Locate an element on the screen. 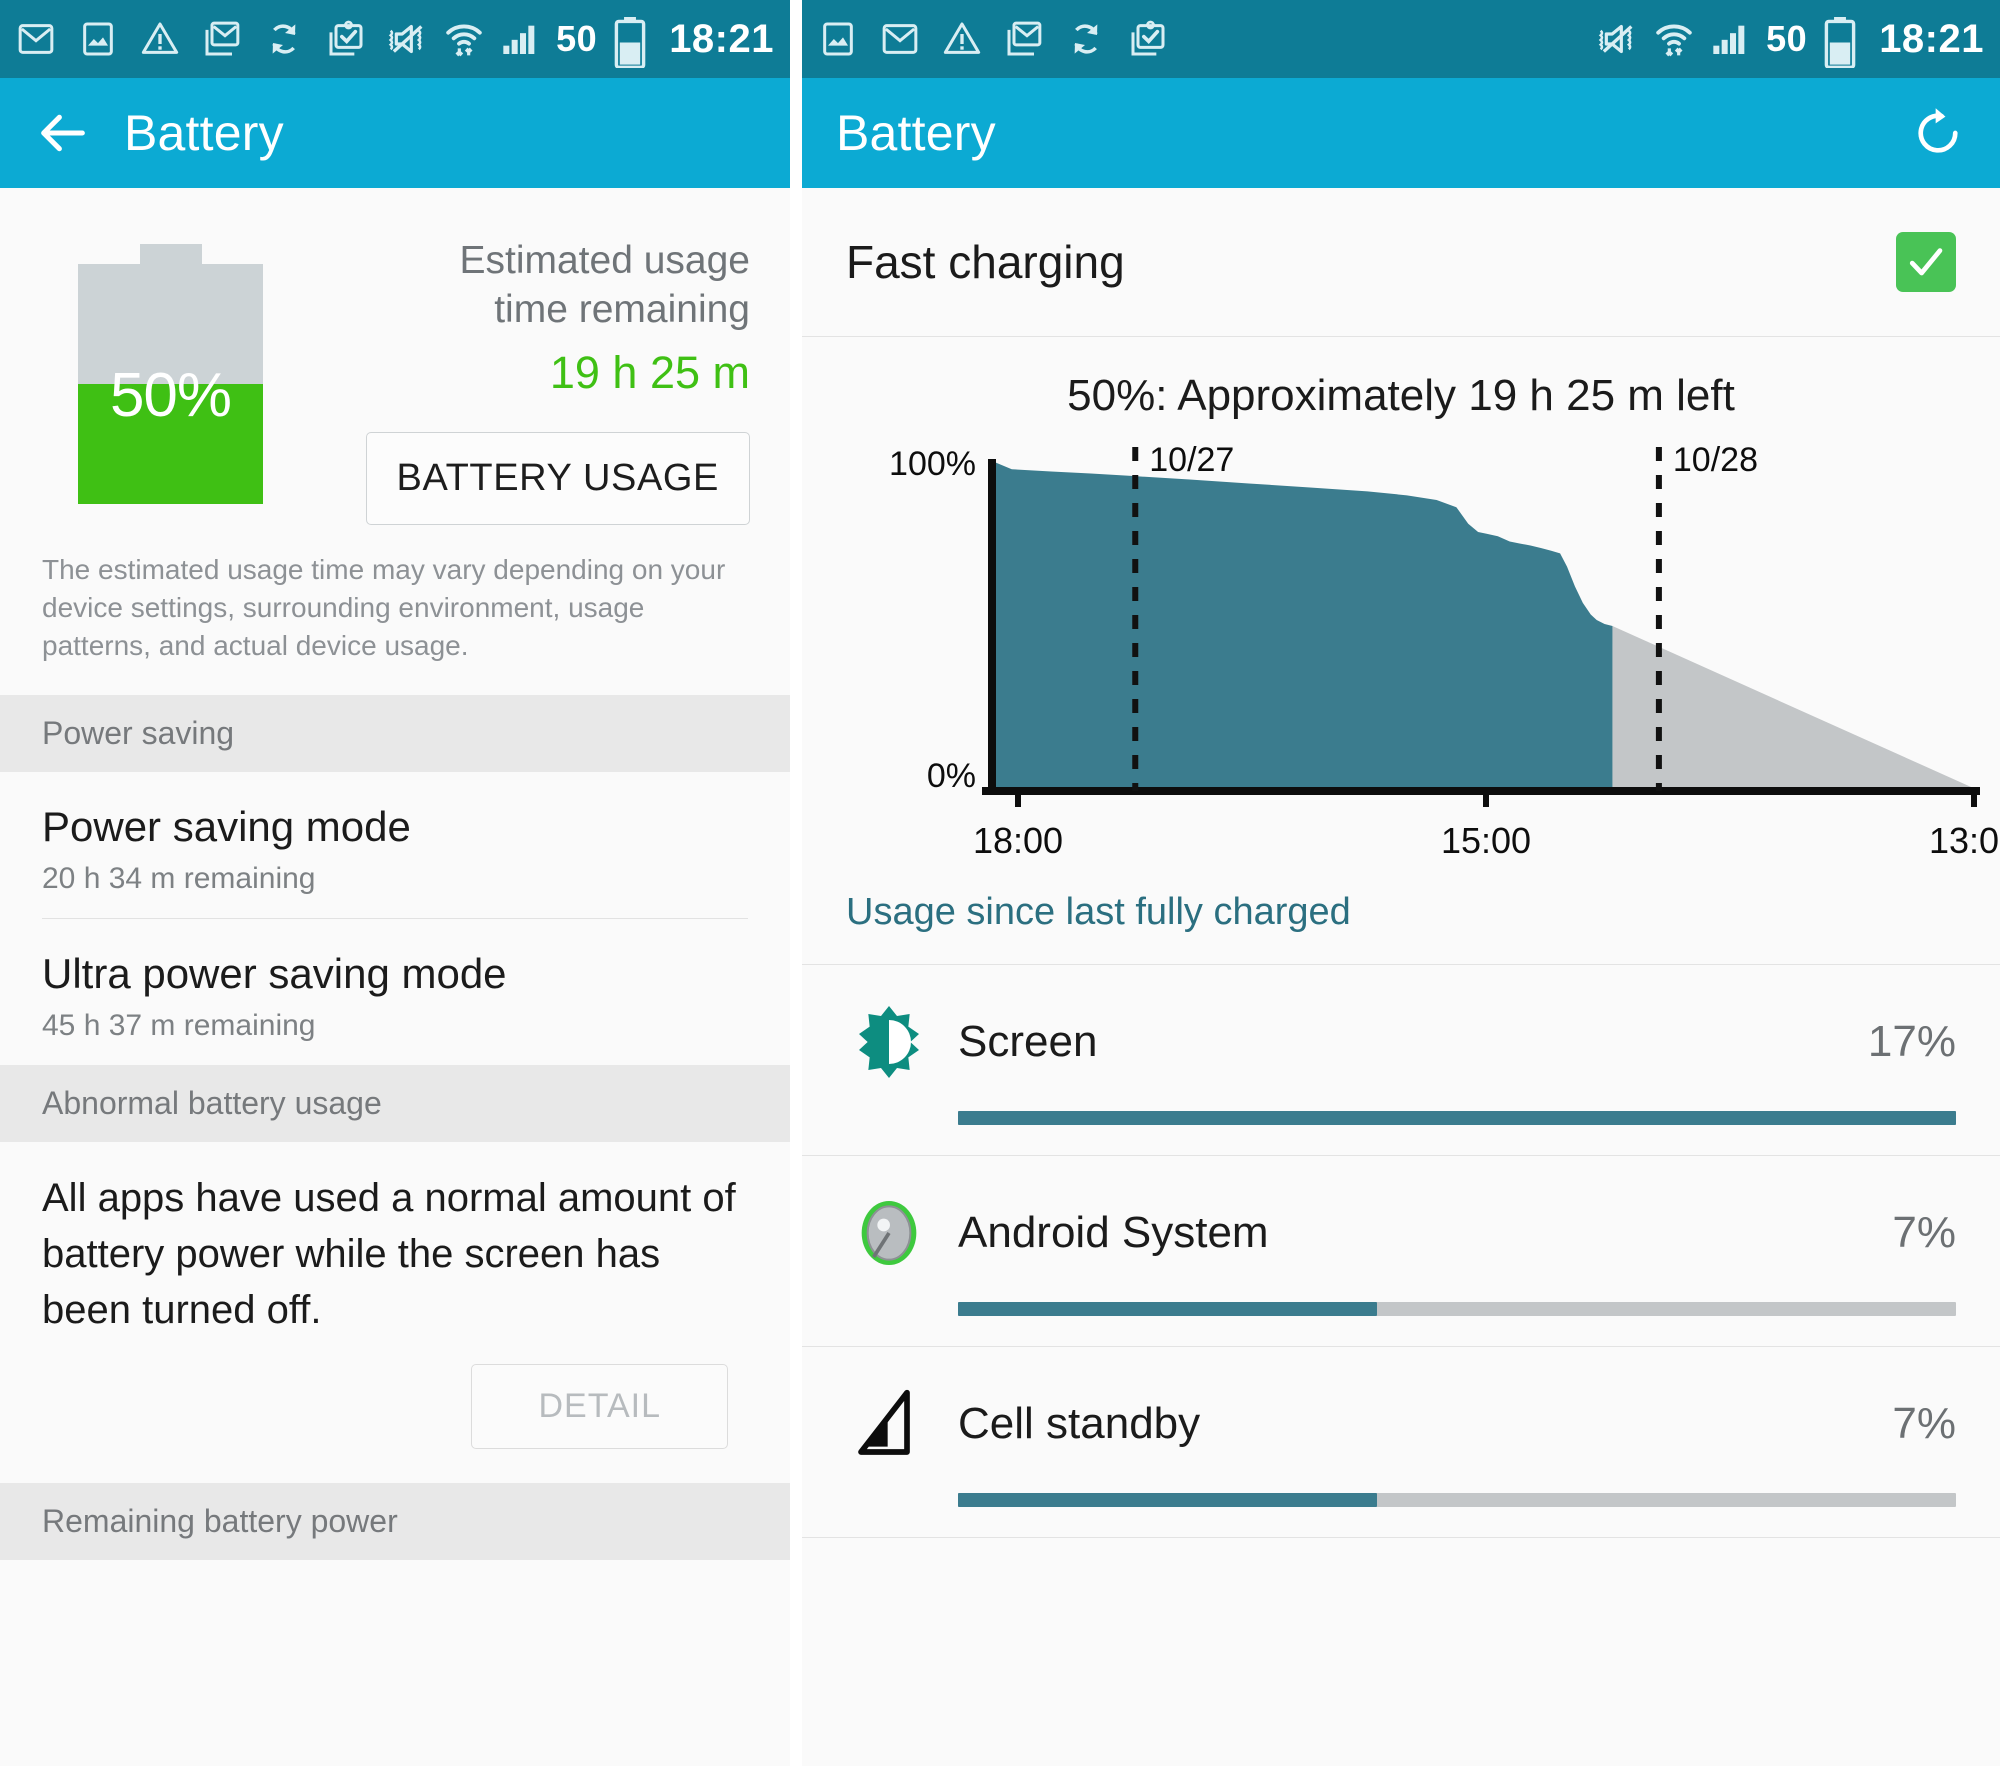 Image resolution: width=2000 pixels, height=1766 pixels. fast-charging-checkbox is located at coordinates (1926, 262).